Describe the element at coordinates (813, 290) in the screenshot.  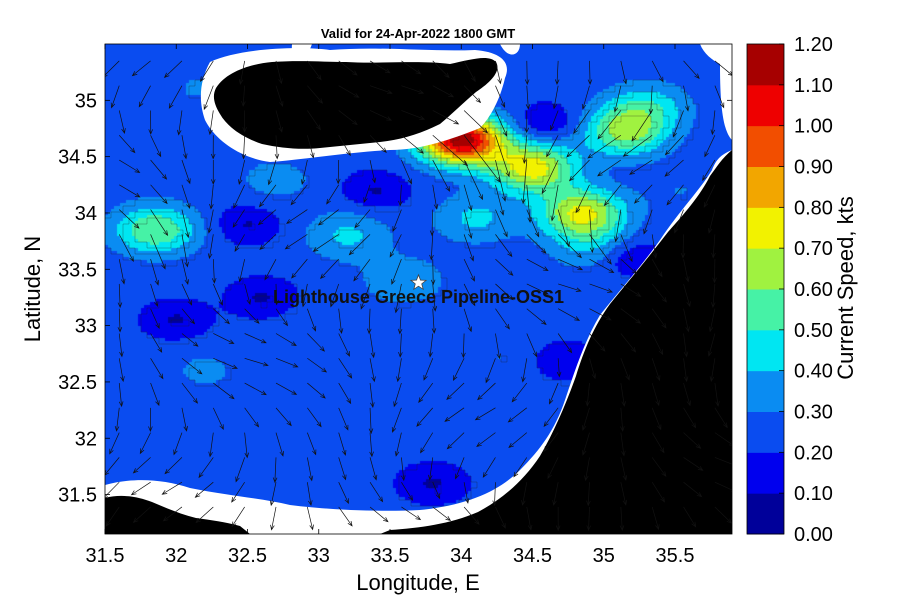
I see `colorbar-tick-label: 0.60` at that location.